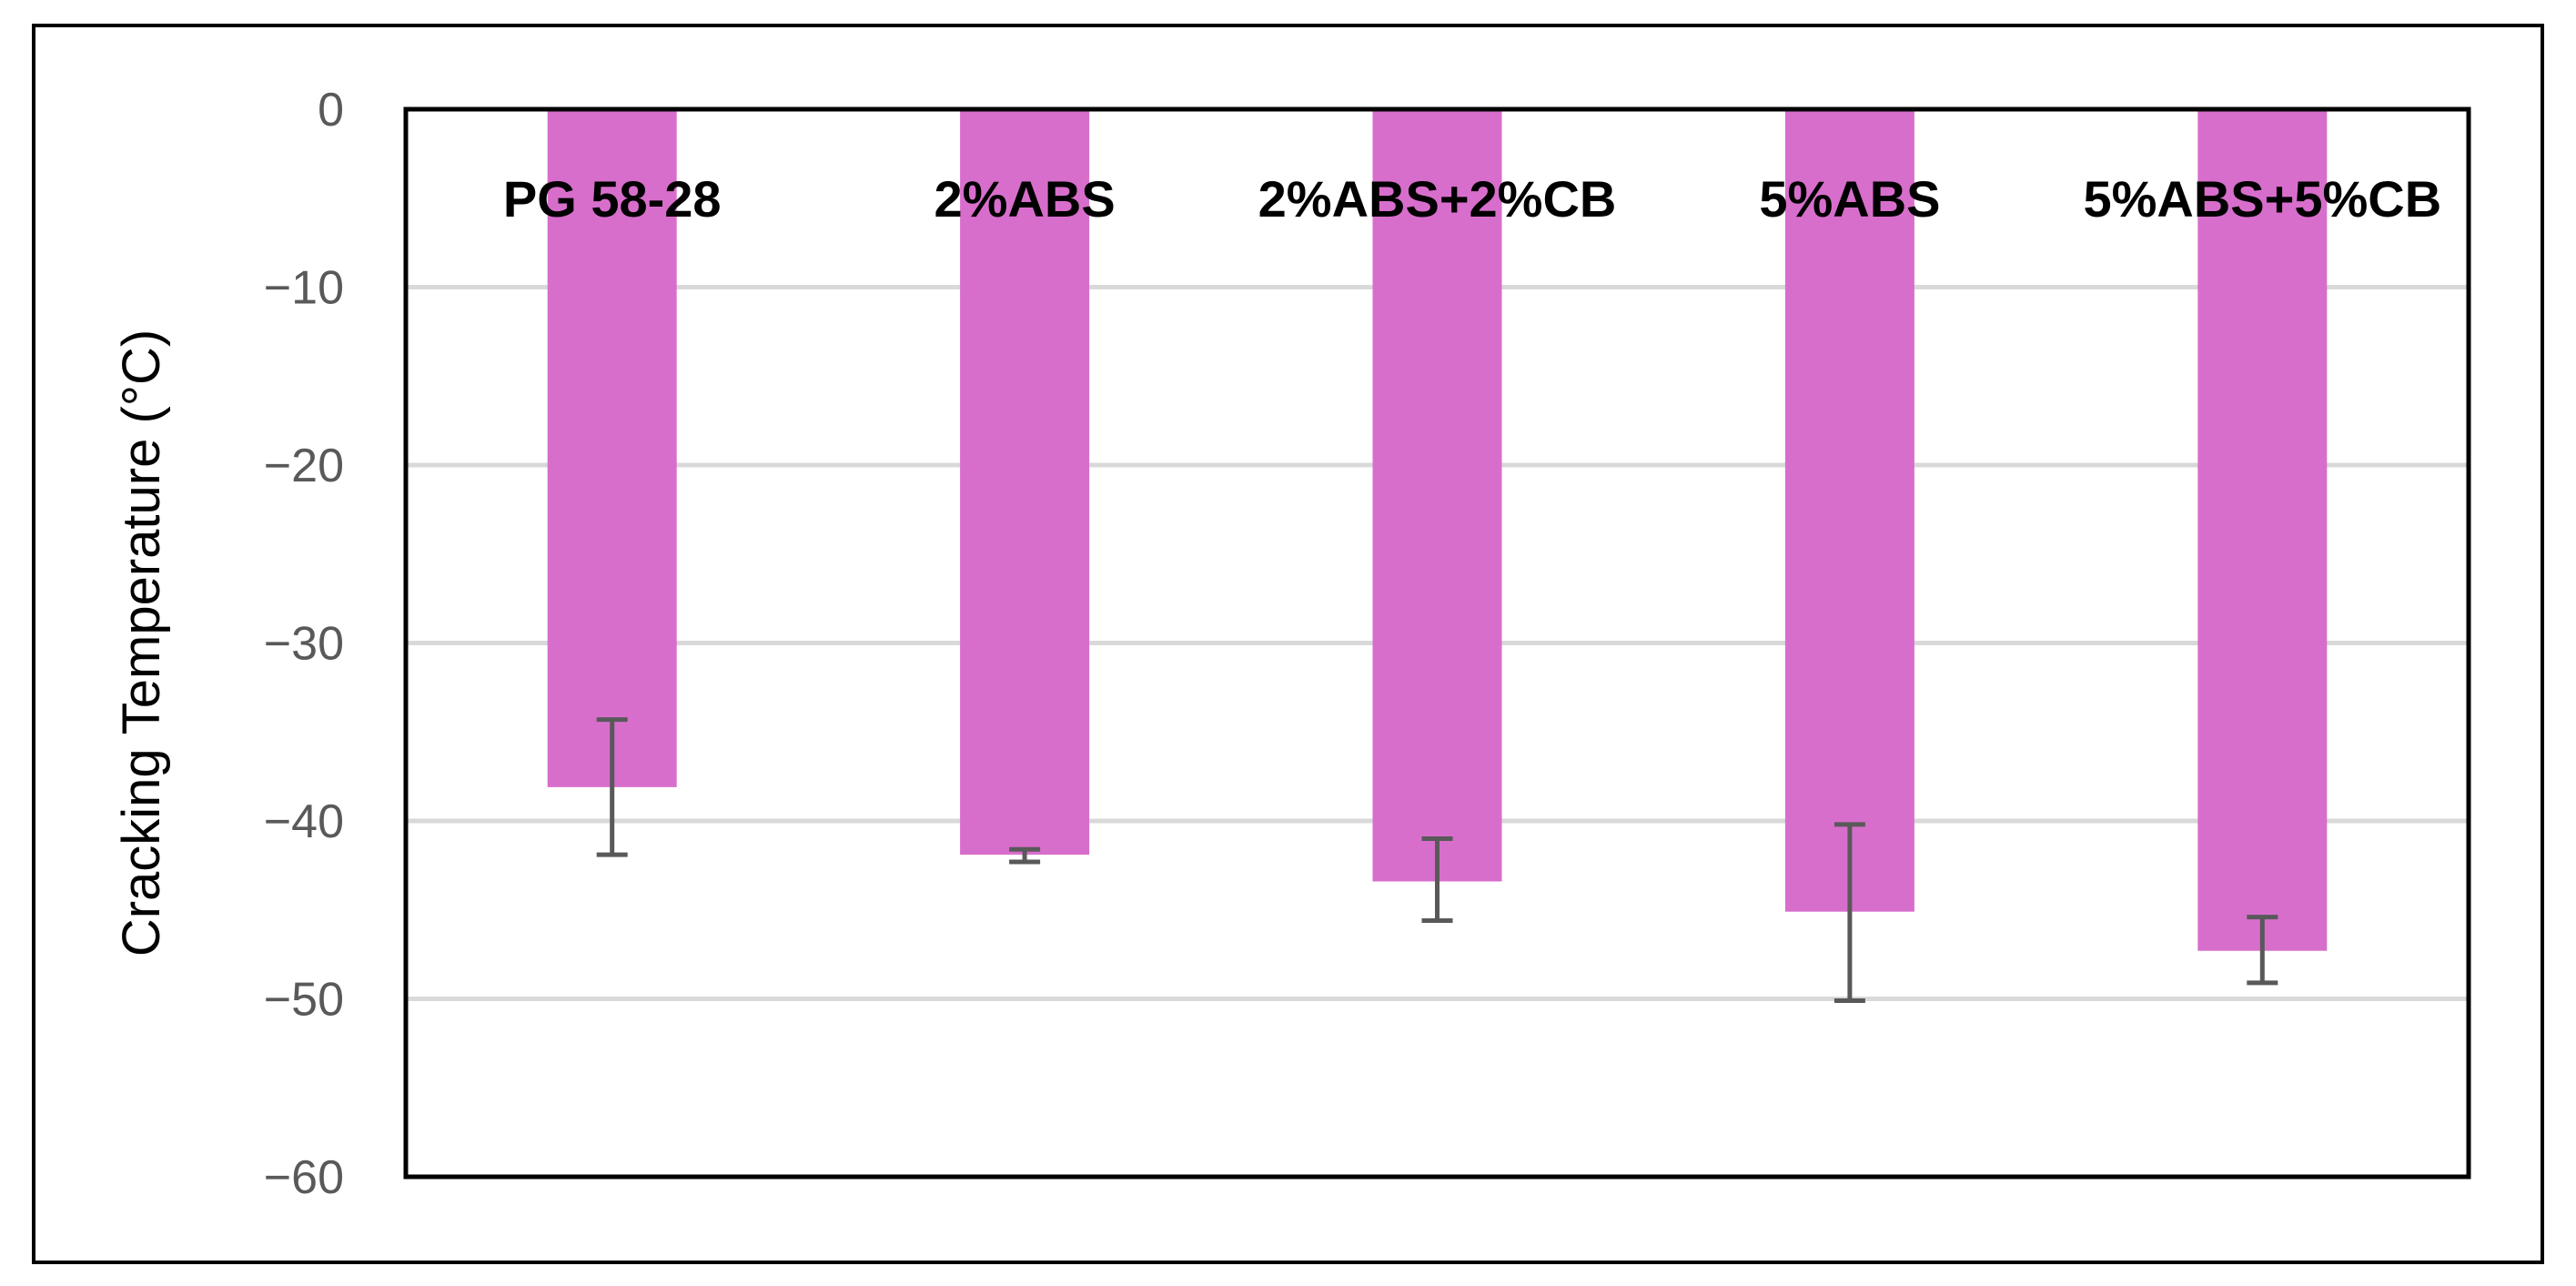 The width and height of the screenshot is (2576, 1286). Describe the element at coordinates (304, 821) in the screenshot. I see `y-tick-label: −40` at that location.